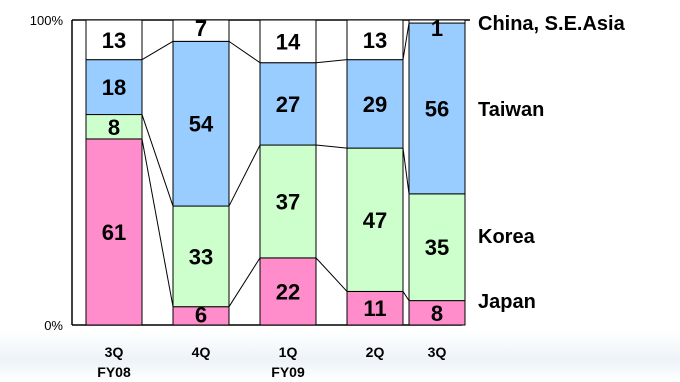 The height and width of the screenshot is (382, 680). What do you see at coordinates (288, 372) in the screenshot?
I see `category-sublabel-3: FY09` at bounding box center [288, 372].